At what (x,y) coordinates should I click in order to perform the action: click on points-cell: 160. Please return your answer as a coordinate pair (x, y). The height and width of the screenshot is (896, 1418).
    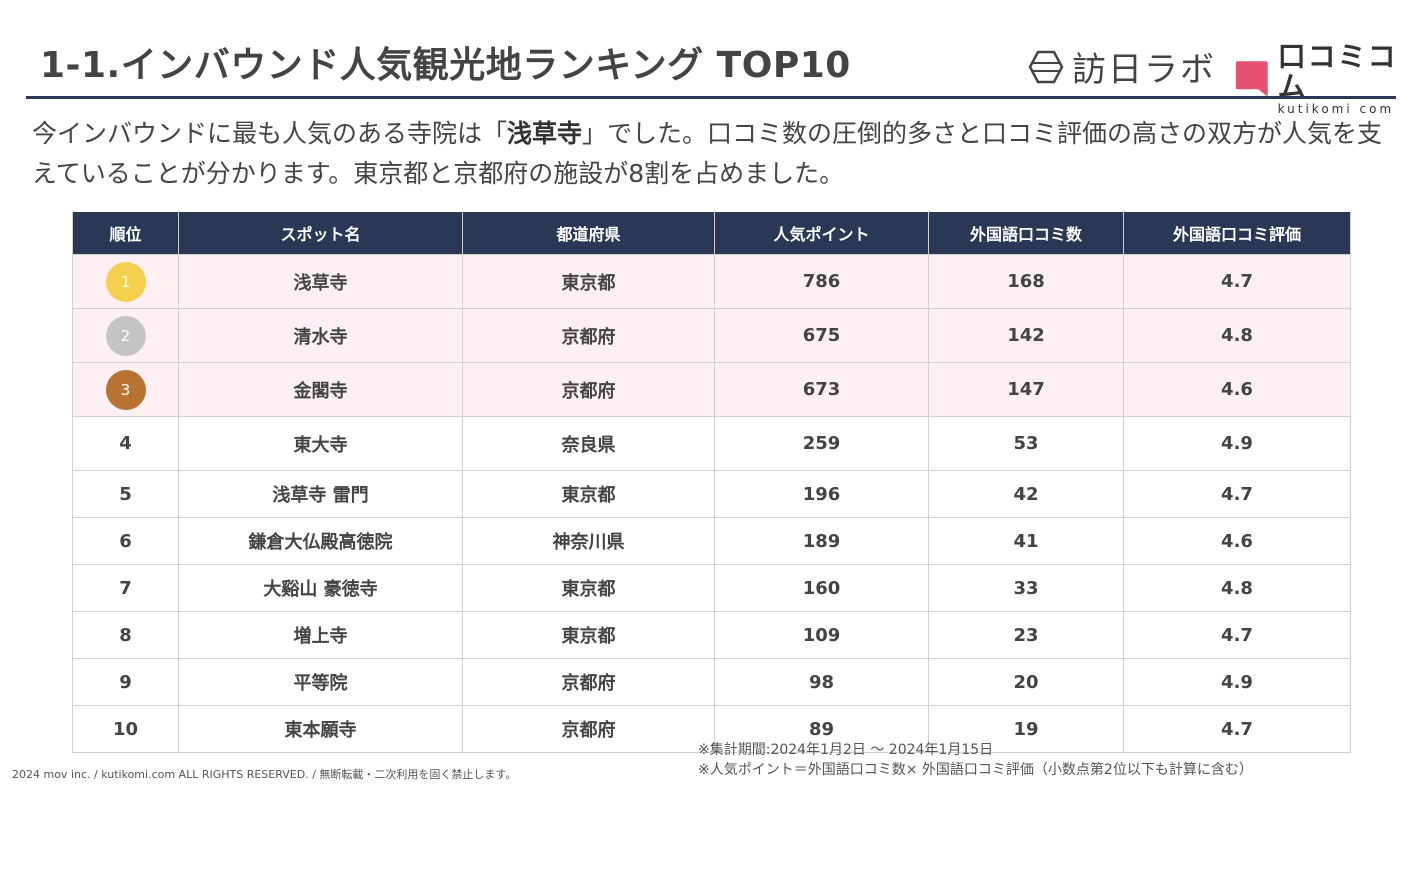
    Looking at the image, I should click on (821, 588).